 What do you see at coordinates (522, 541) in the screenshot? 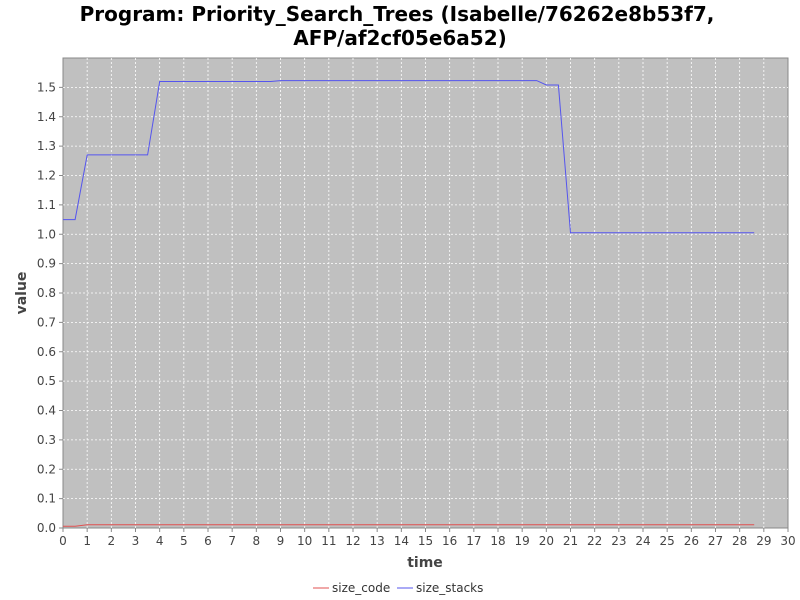
I see `x-tick-label: 19` at bounding box center [522, 541].